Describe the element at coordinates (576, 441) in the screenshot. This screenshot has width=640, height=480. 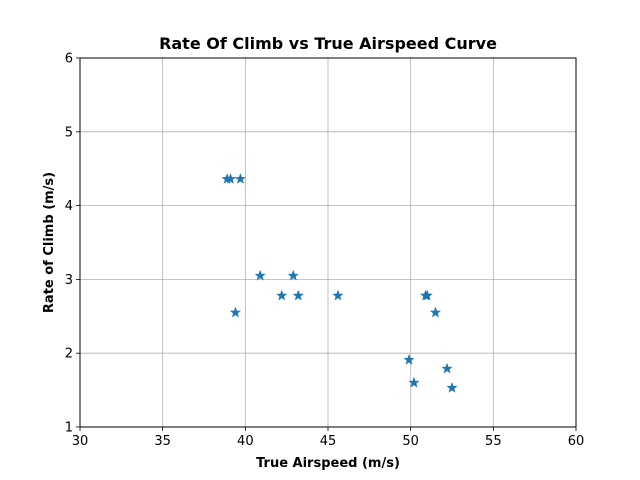
I see `x-tick-label: 60` at that location.